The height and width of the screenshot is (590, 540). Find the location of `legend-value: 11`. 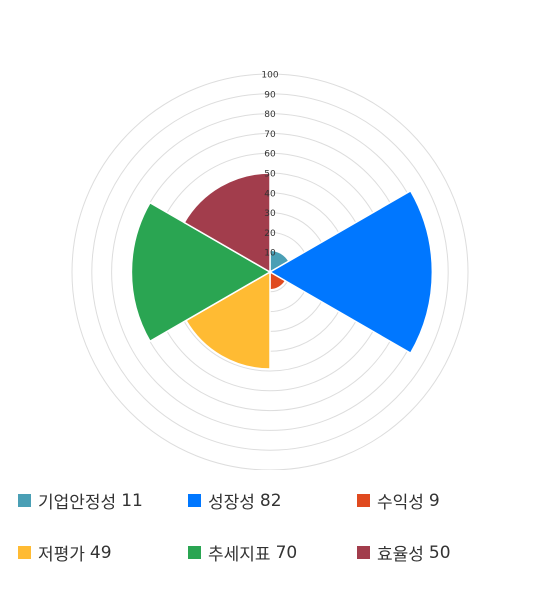

legend-value: 11 is located at coordinates (132, 500).